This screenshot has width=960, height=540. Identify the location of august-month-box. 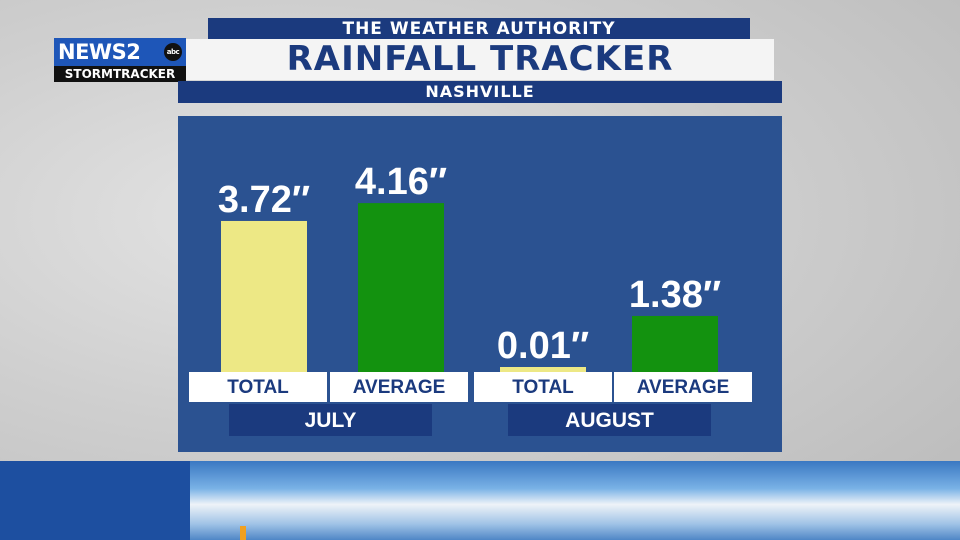
(609, 420).